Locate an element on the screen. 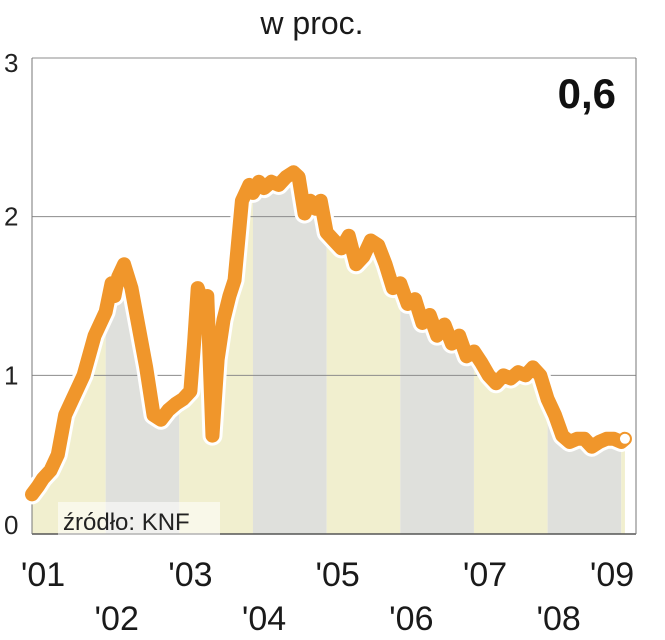  x-tick-label: '04 is located at coordinates (264, 619).